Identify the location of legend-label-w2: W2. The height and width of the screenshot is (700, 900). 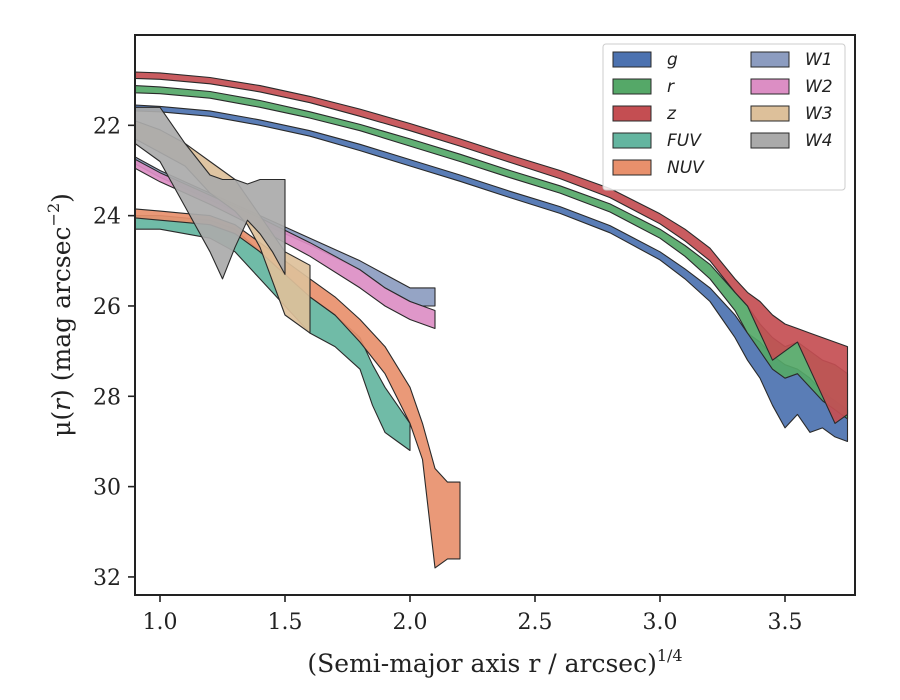
(819, 87).